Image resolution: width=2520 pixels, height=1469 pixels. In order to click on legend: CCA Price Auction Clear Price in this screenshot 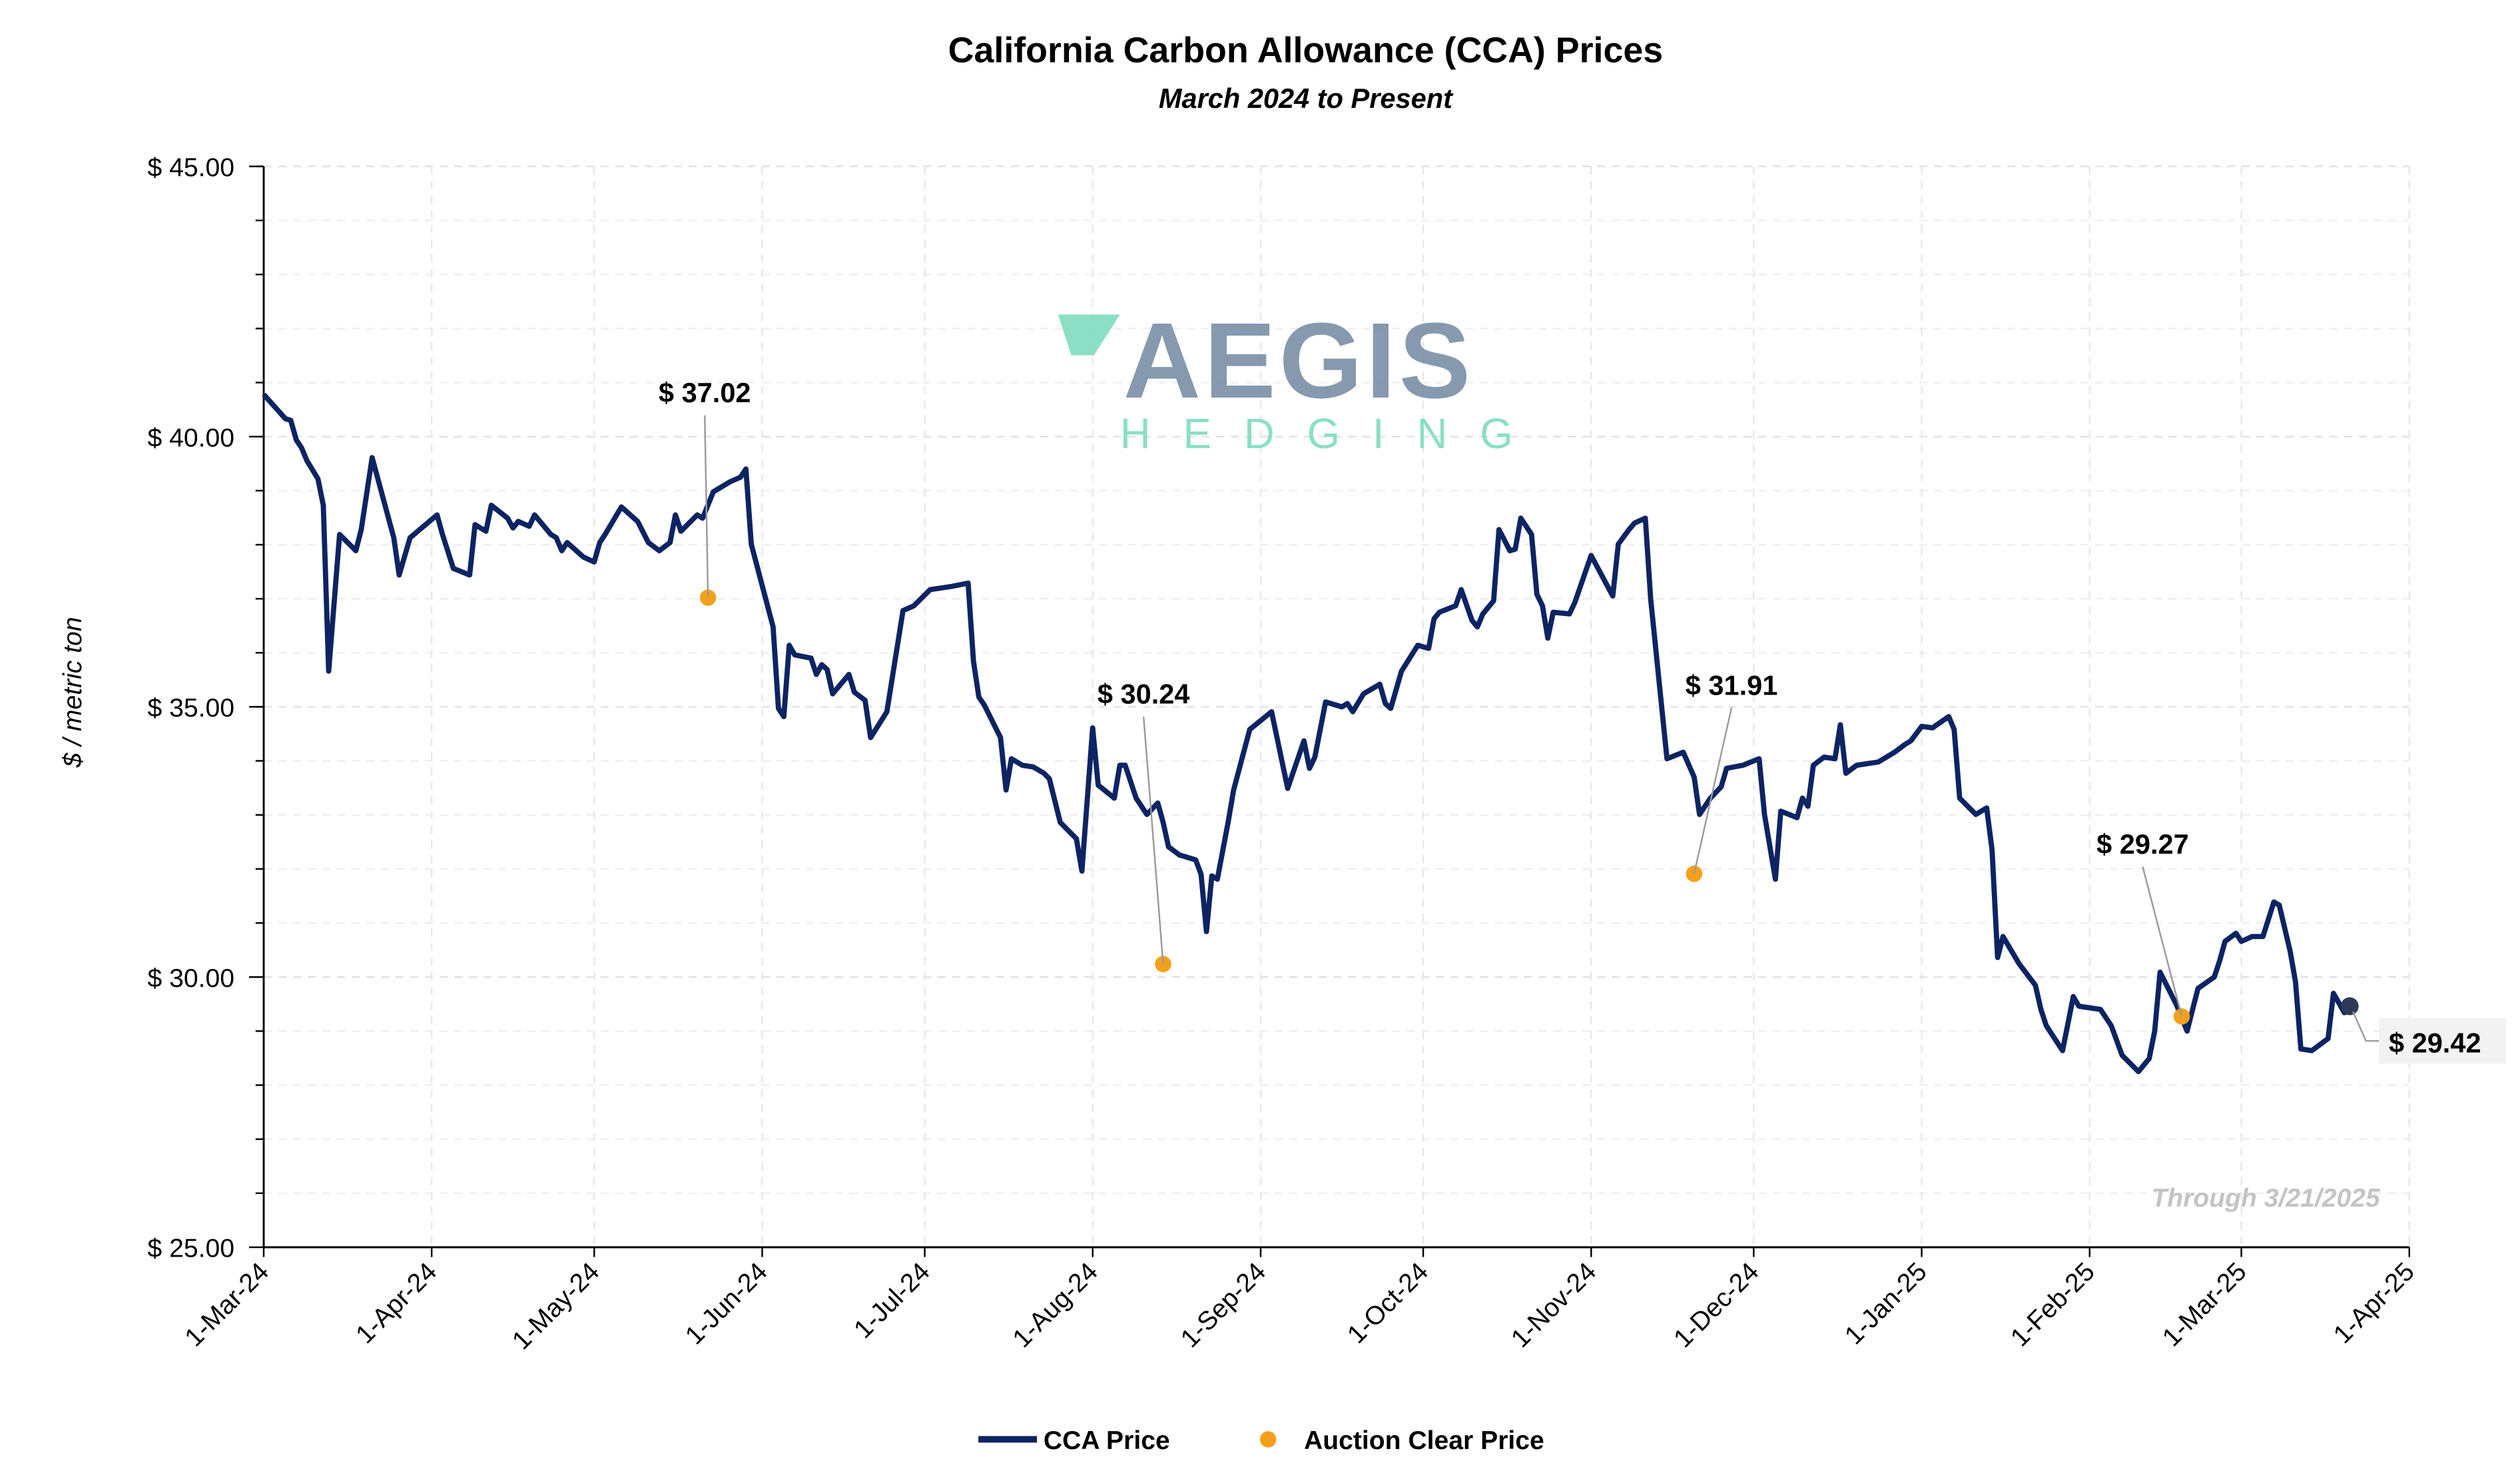, I will do `click(1261, 1440)`.